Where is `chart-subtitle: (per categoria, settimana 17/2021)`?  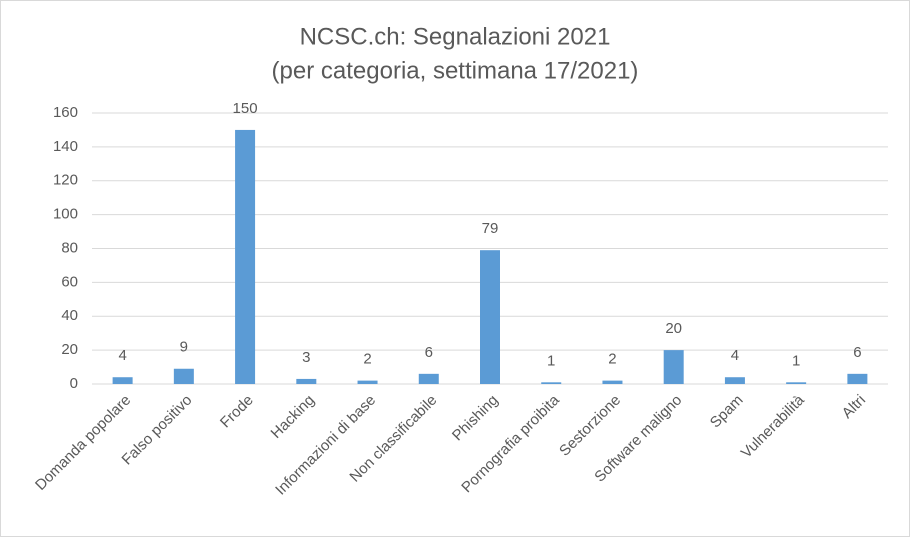 chart-subtitle: (per categoria, settimana 17/2021) is located at coordinates (455, 70).